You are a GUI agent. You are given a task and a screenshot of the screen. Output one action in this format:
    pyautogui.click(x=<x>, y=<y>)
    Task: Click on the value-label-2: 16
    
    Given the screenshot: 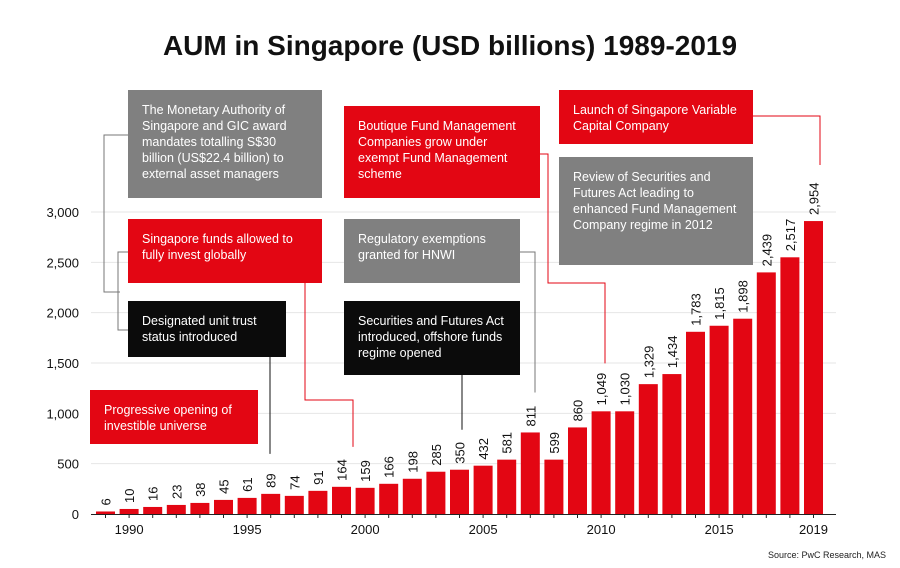 What is the action you would take?
    pyautogui.click(x=153, y=493)
    